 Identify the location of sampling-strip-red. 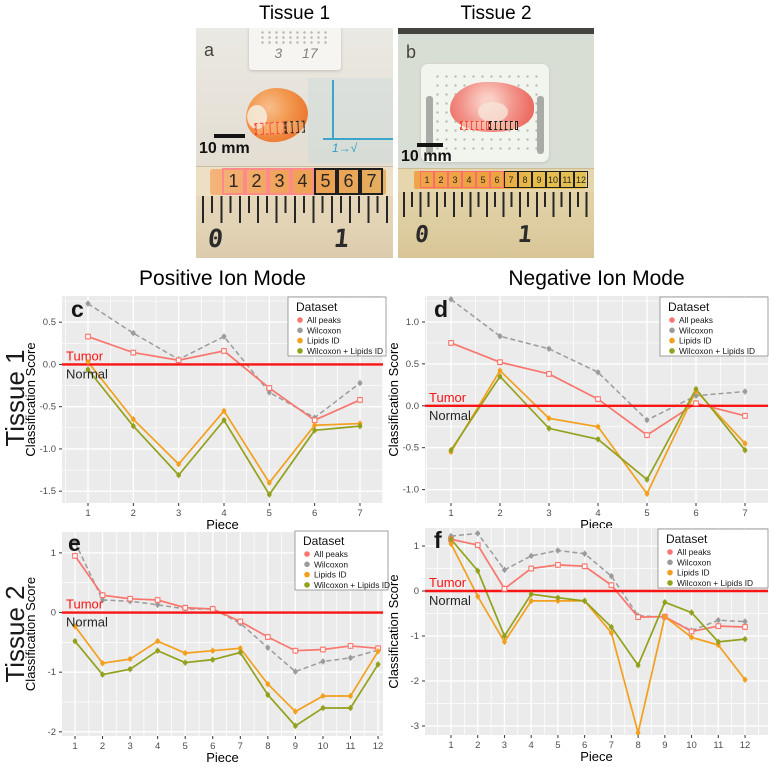
(269, 128).